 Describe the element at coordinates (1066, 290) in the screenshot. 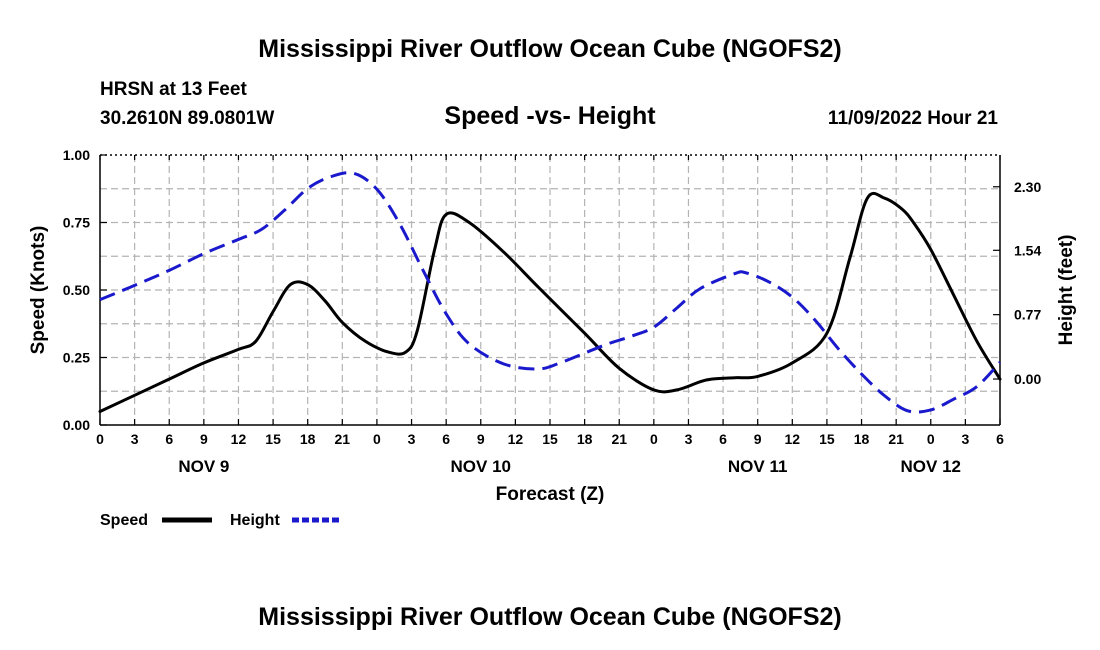

I see `y2-axis-title: Height (feet)` at that location.